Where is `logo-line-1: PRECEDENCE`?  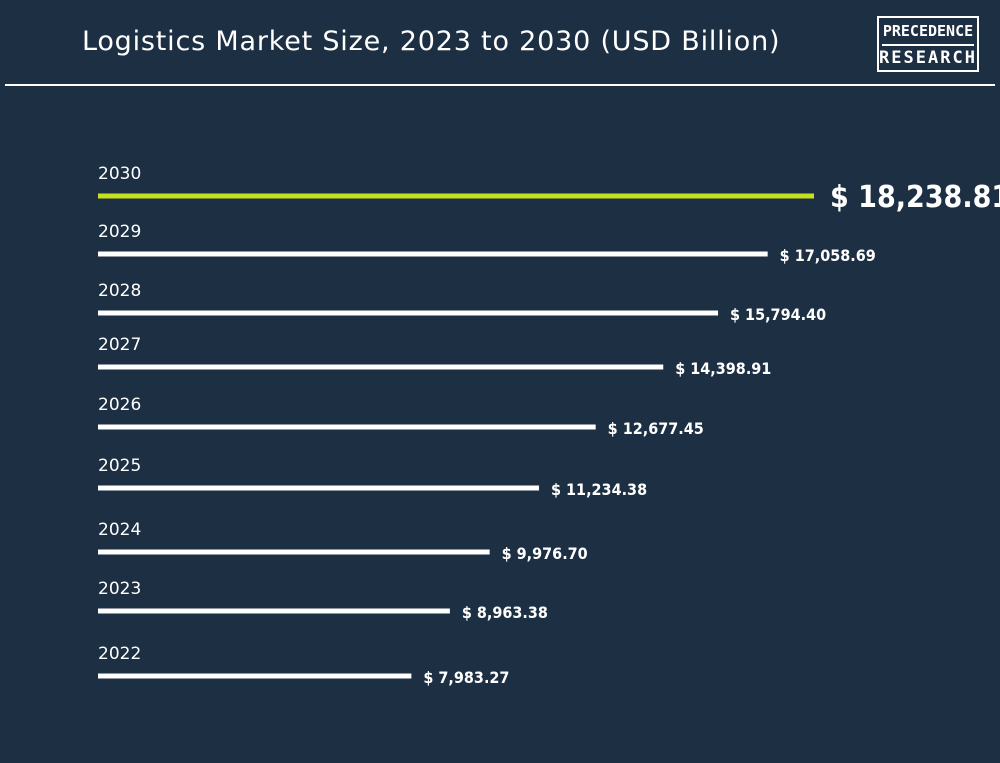 logo-line-1: PRECEDENCE is located at coordinates (928, 31).